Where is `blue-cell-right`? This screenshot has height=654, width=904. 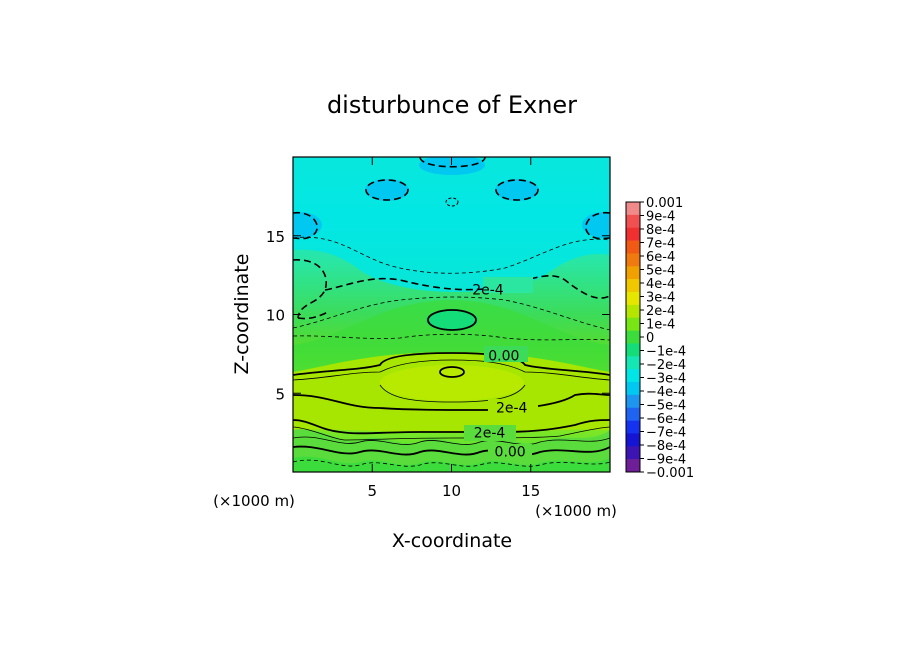
blue-cell-right is located at coordinates (517, 190).